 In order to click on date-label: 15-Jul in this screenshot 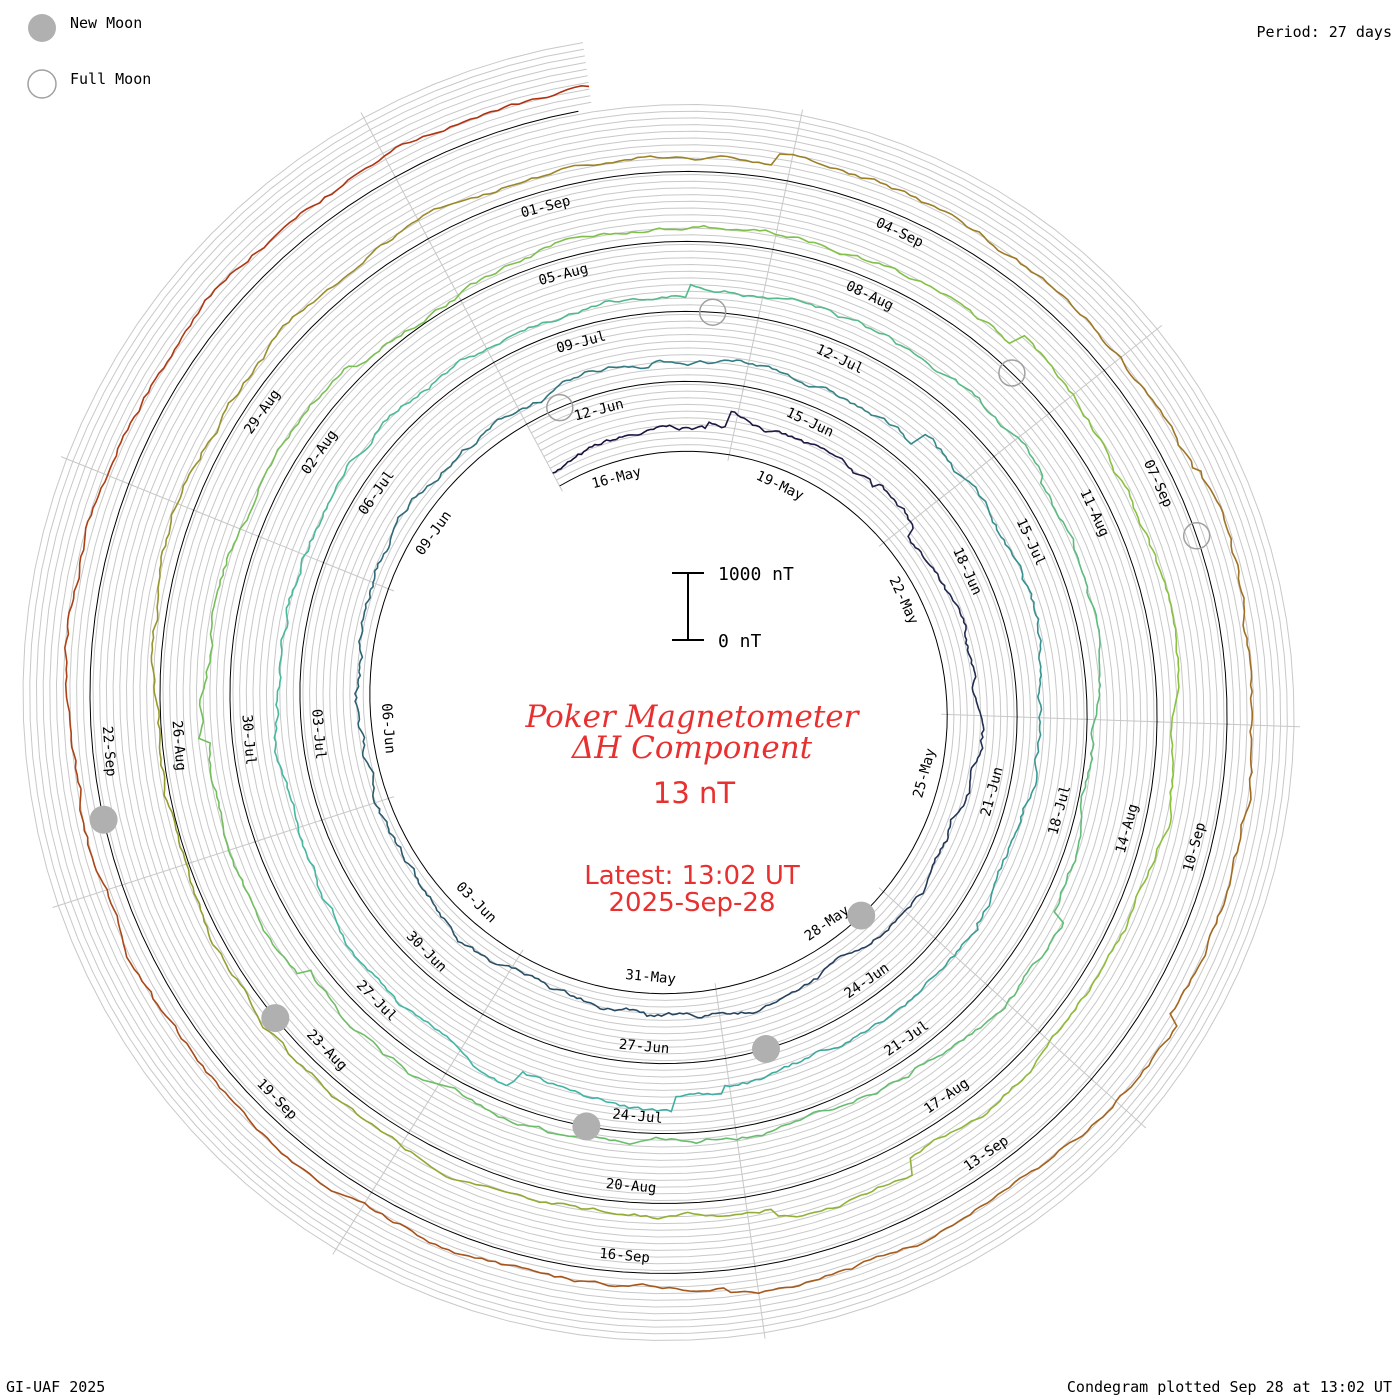, I will do `click(1031, 542)`.